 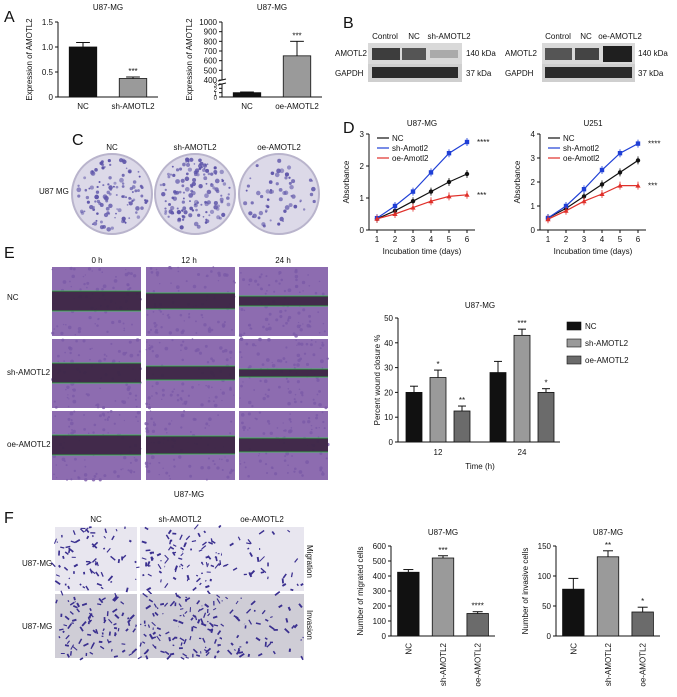 What do you see at coordinates (422, 207) in the screenshot?
I see `series-line` at bounding box center [422, 207].